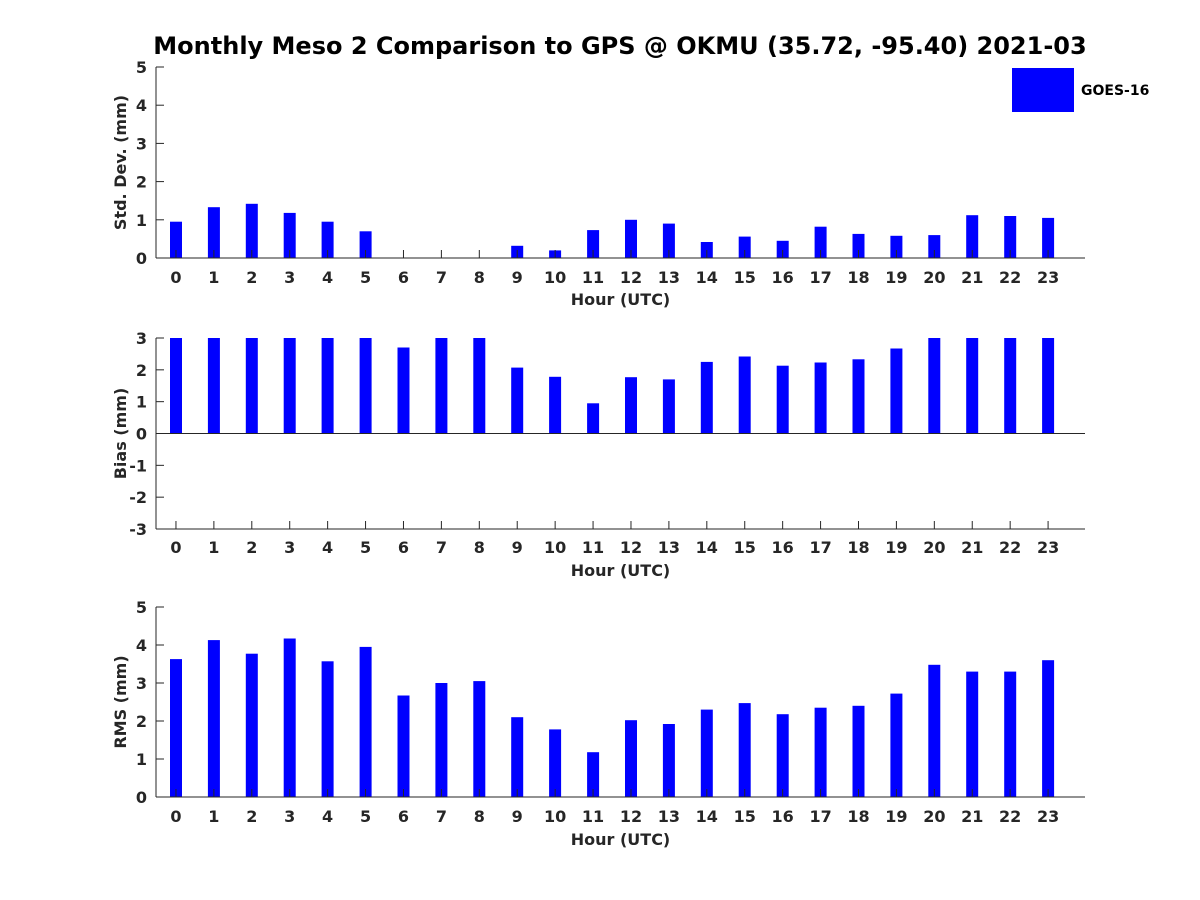 The width and height of the screenshot is (1200, 900). Describe the element at coordinates (141, 67) in the screenshot. I see `std-dev-y-tick-label: 5` at that location.